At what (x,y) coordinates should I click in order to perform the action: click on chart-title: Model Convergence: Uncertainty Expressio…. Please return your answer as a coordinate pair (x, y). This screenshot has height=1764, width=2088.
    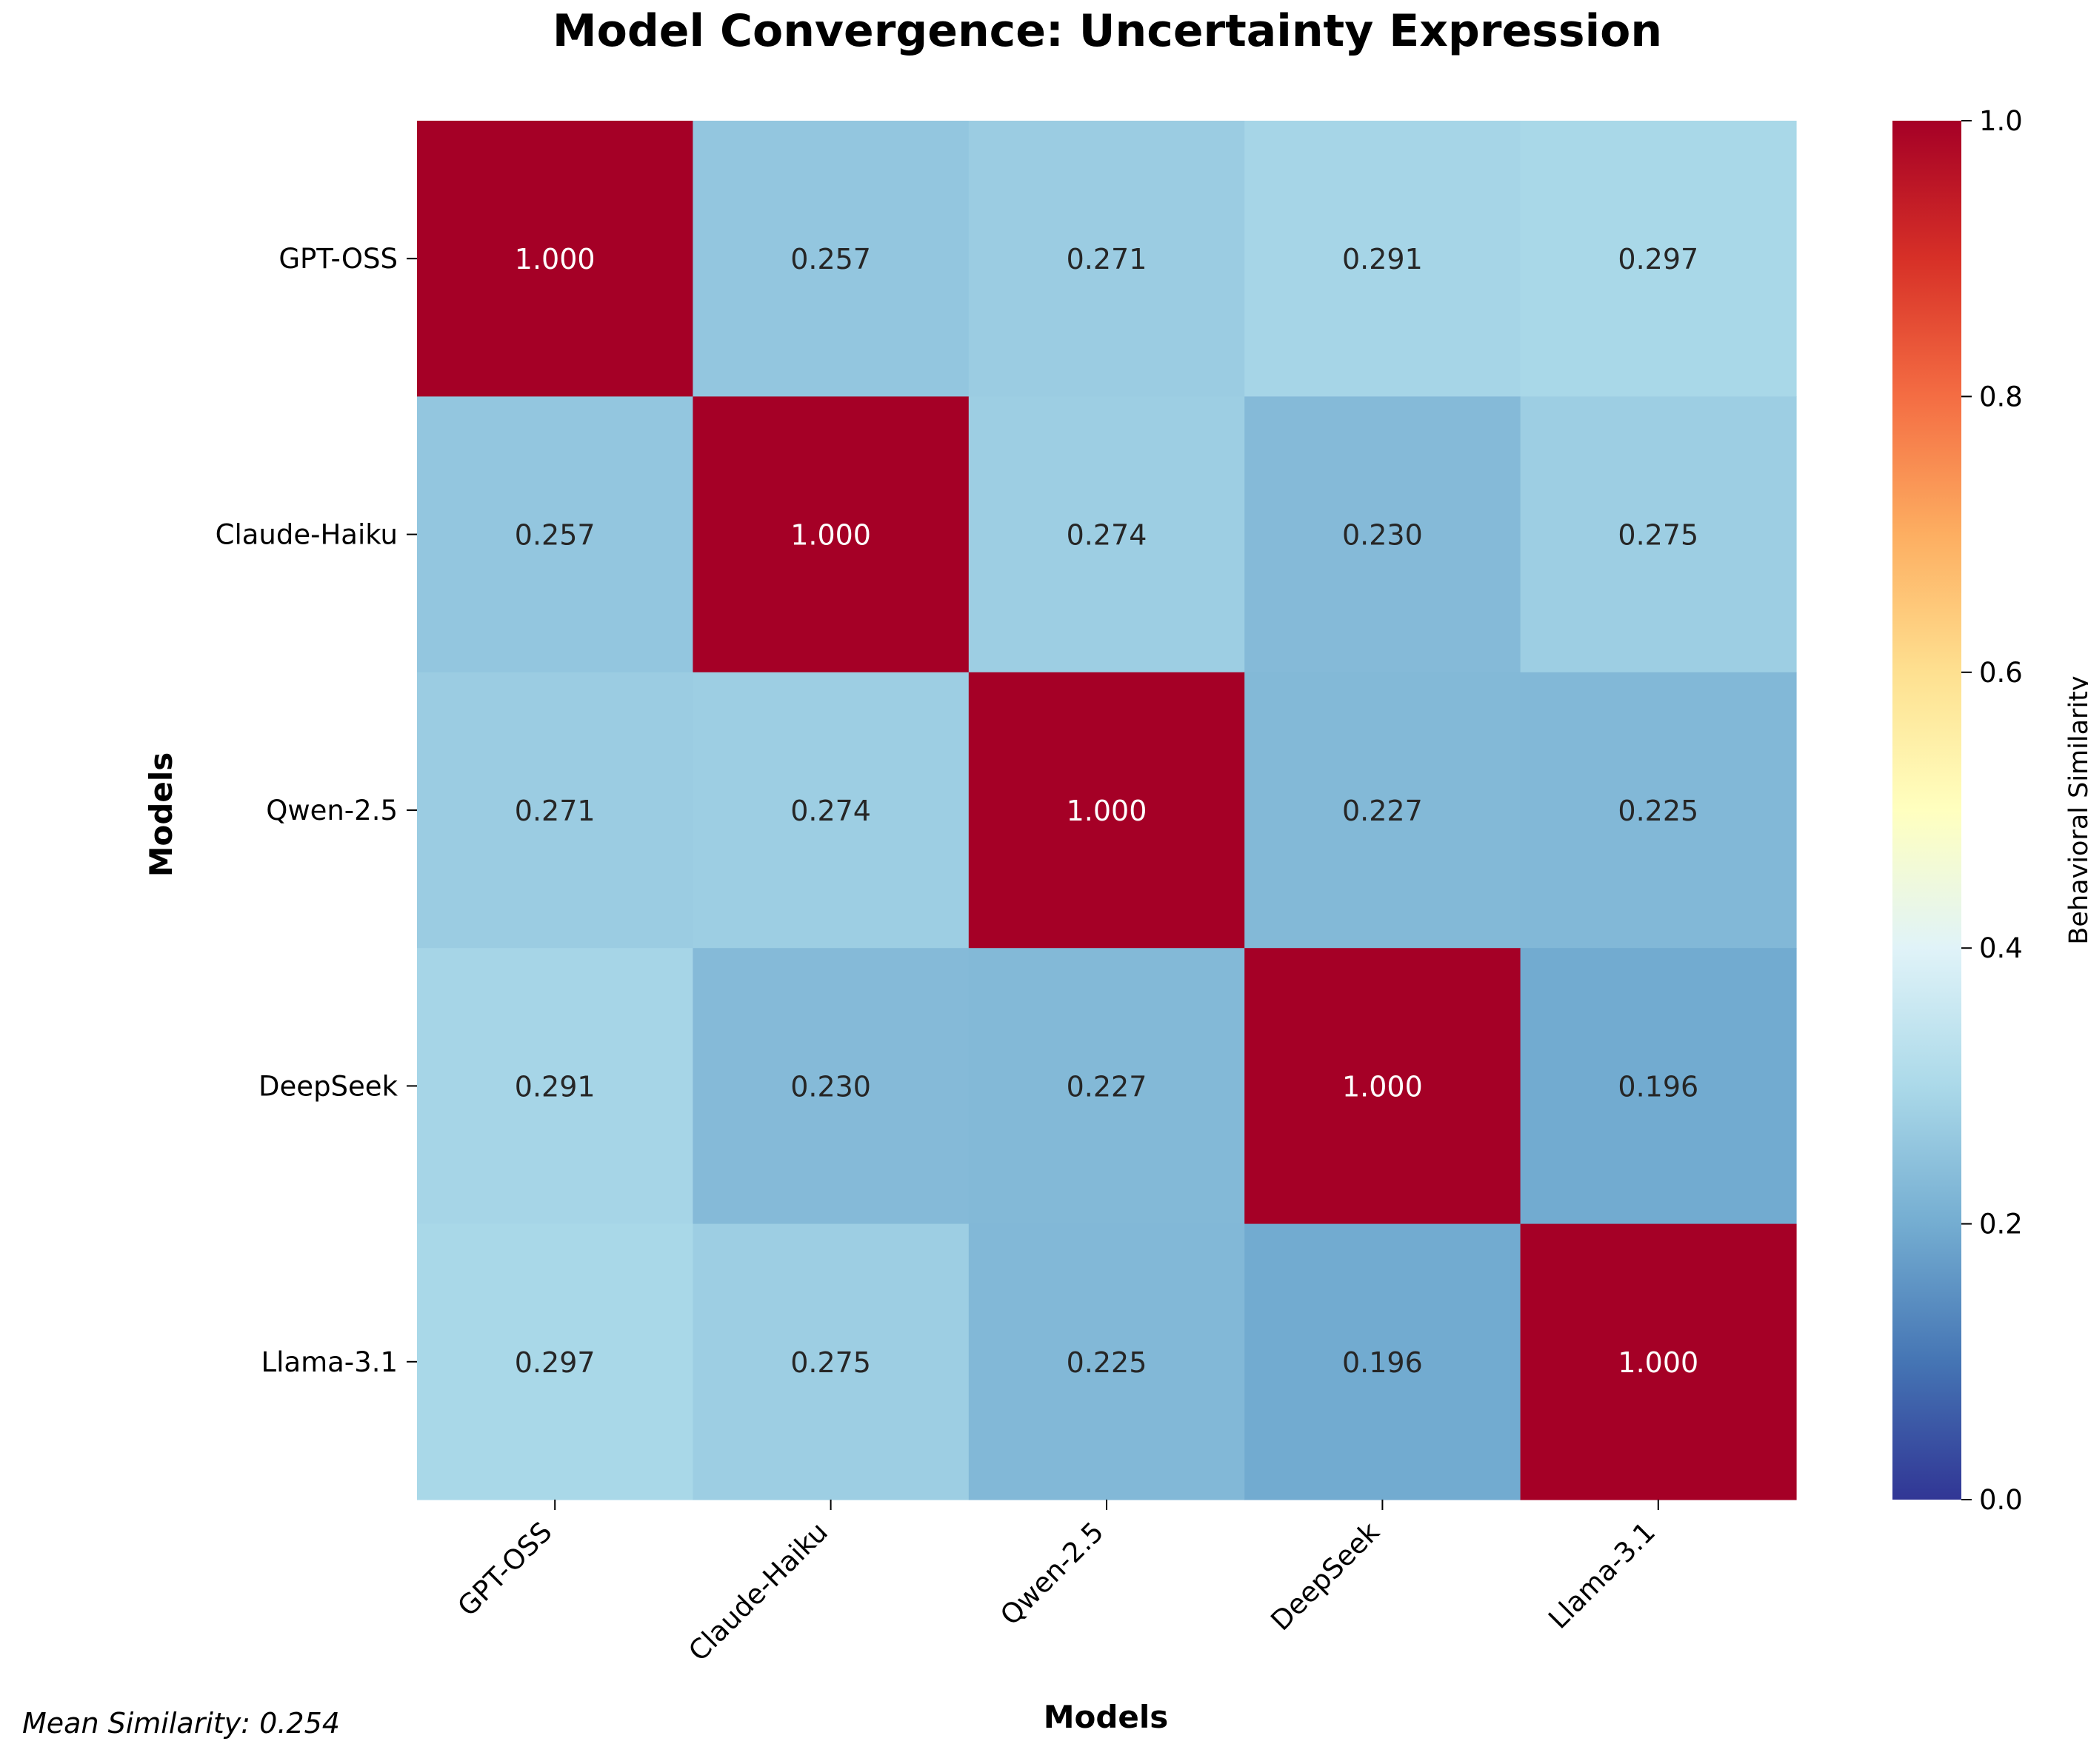
    Looking at the image, I should click on (1107, 31).